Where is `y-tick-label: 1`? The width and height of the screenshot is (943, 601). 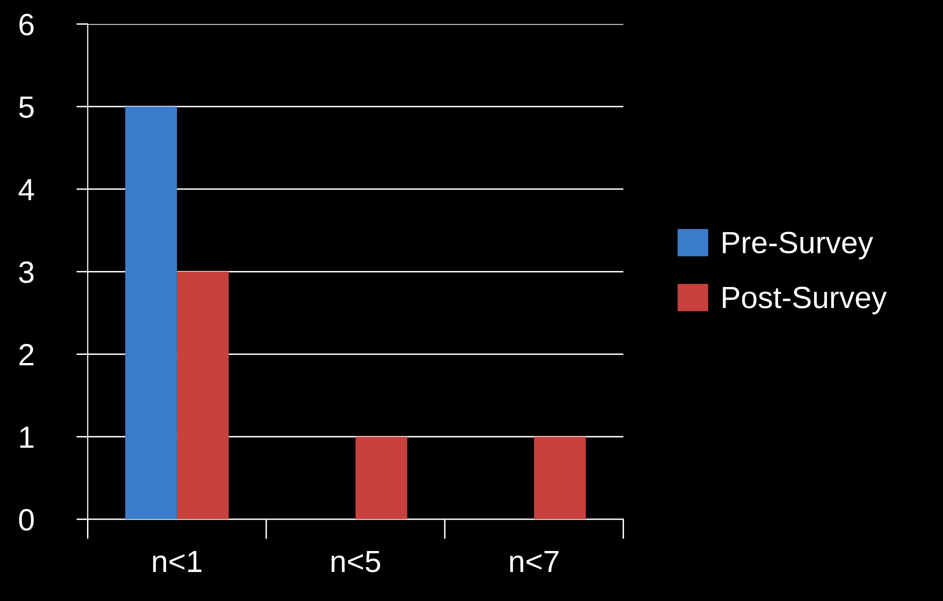 y-tick-label: 1 is located at coordinates (27, 437).